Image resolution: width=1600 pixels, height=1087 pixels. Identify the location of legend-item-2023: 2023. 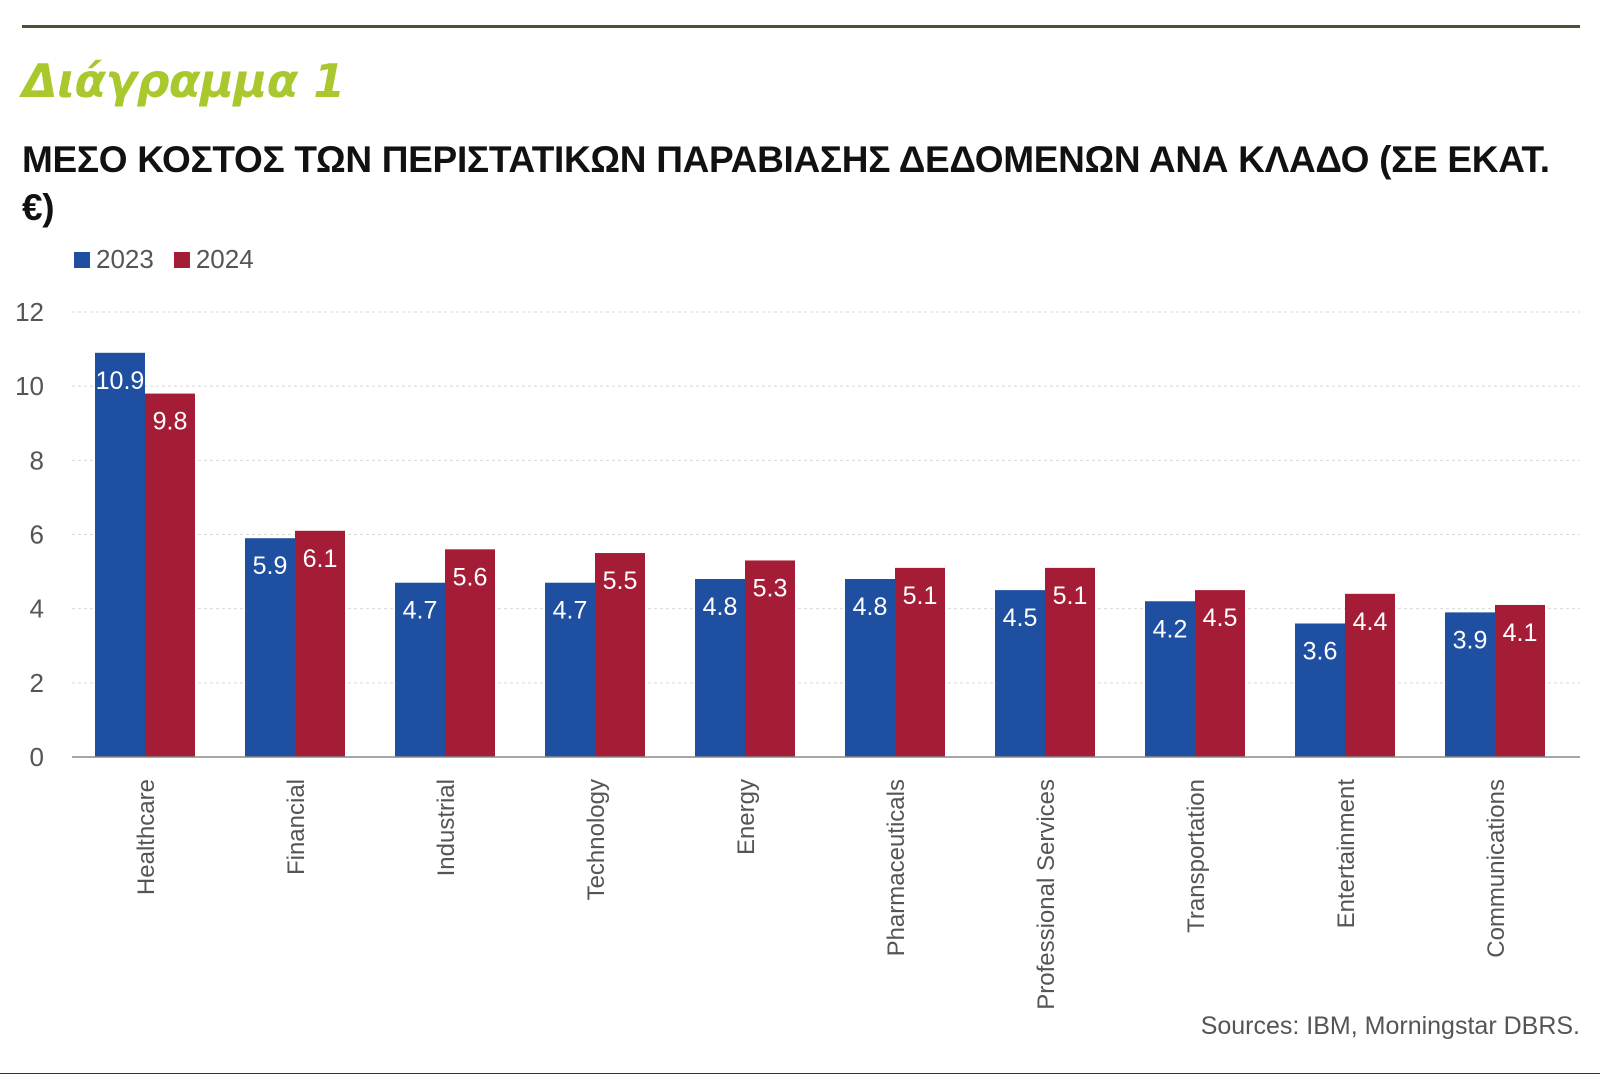
(114, 259).